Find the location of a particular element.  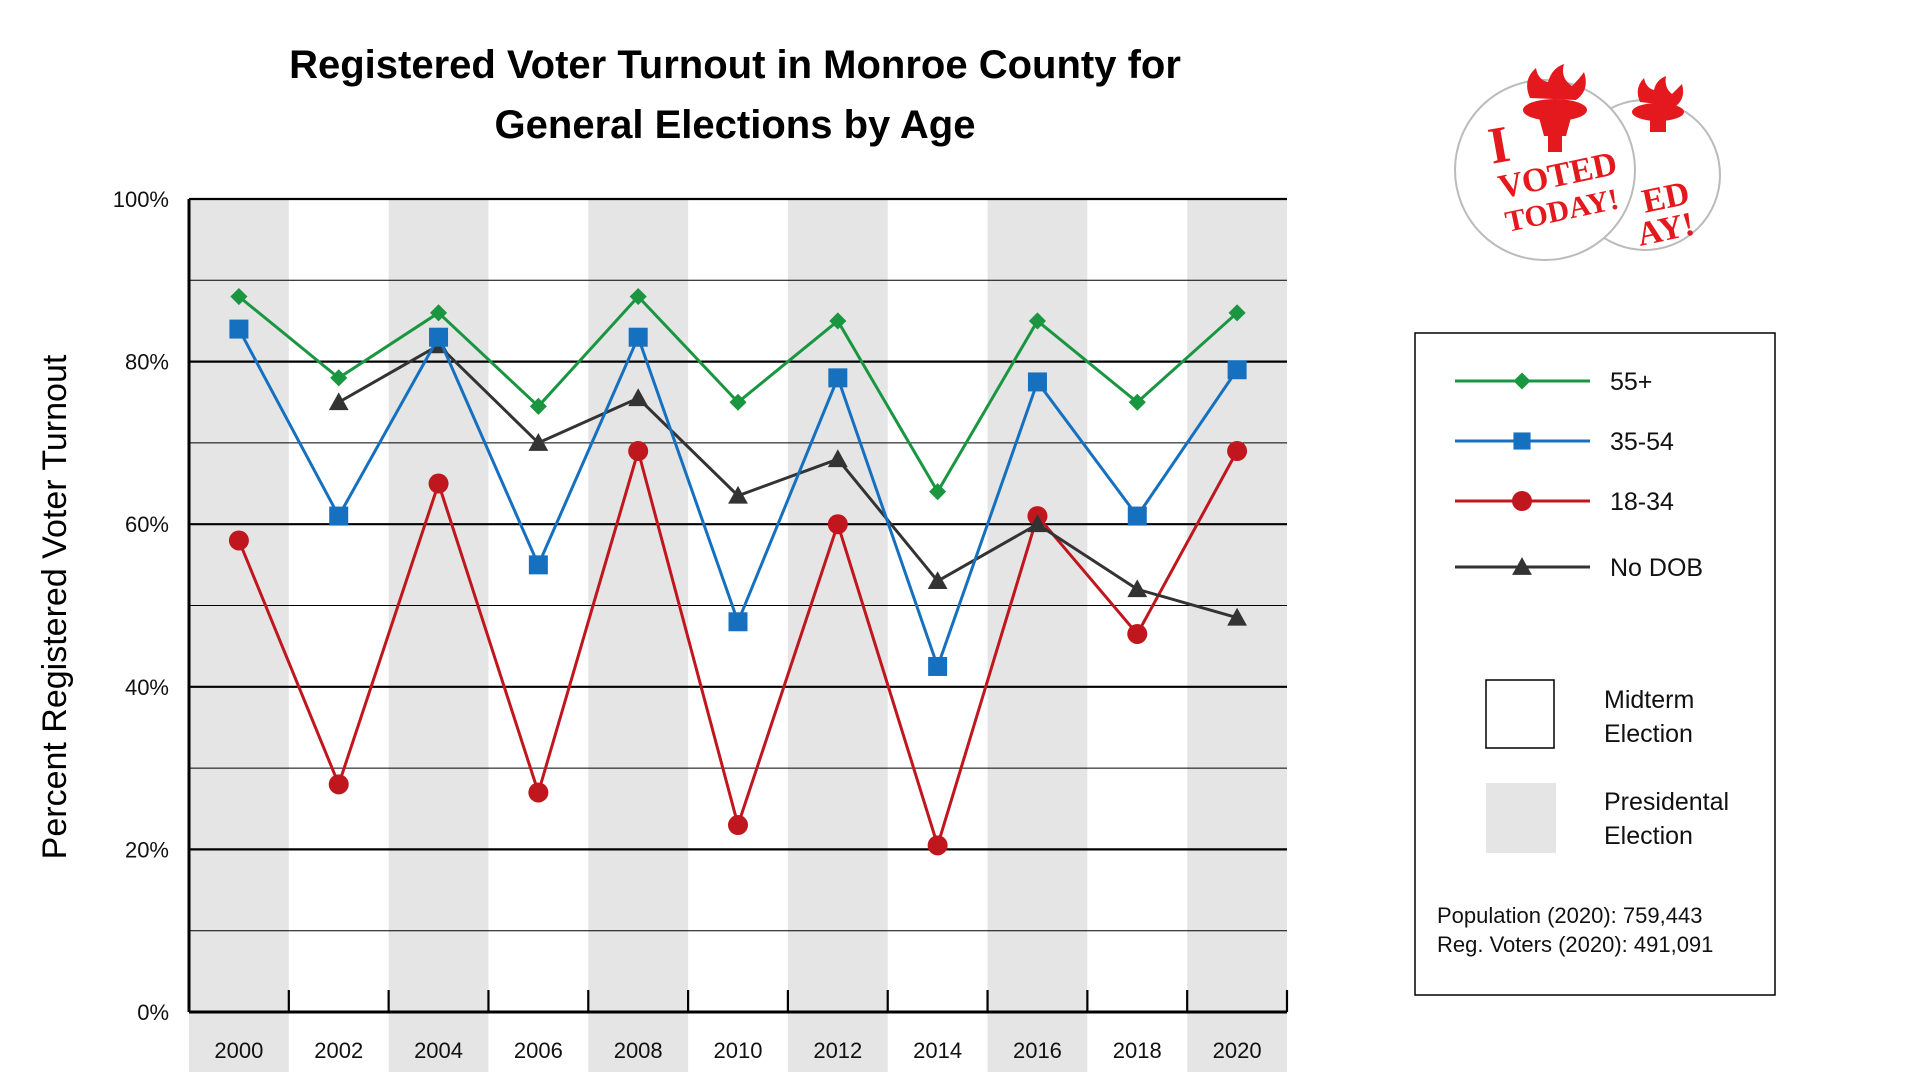

legend-label-35-54: 35-54 is located at coordinates (1642, 442).